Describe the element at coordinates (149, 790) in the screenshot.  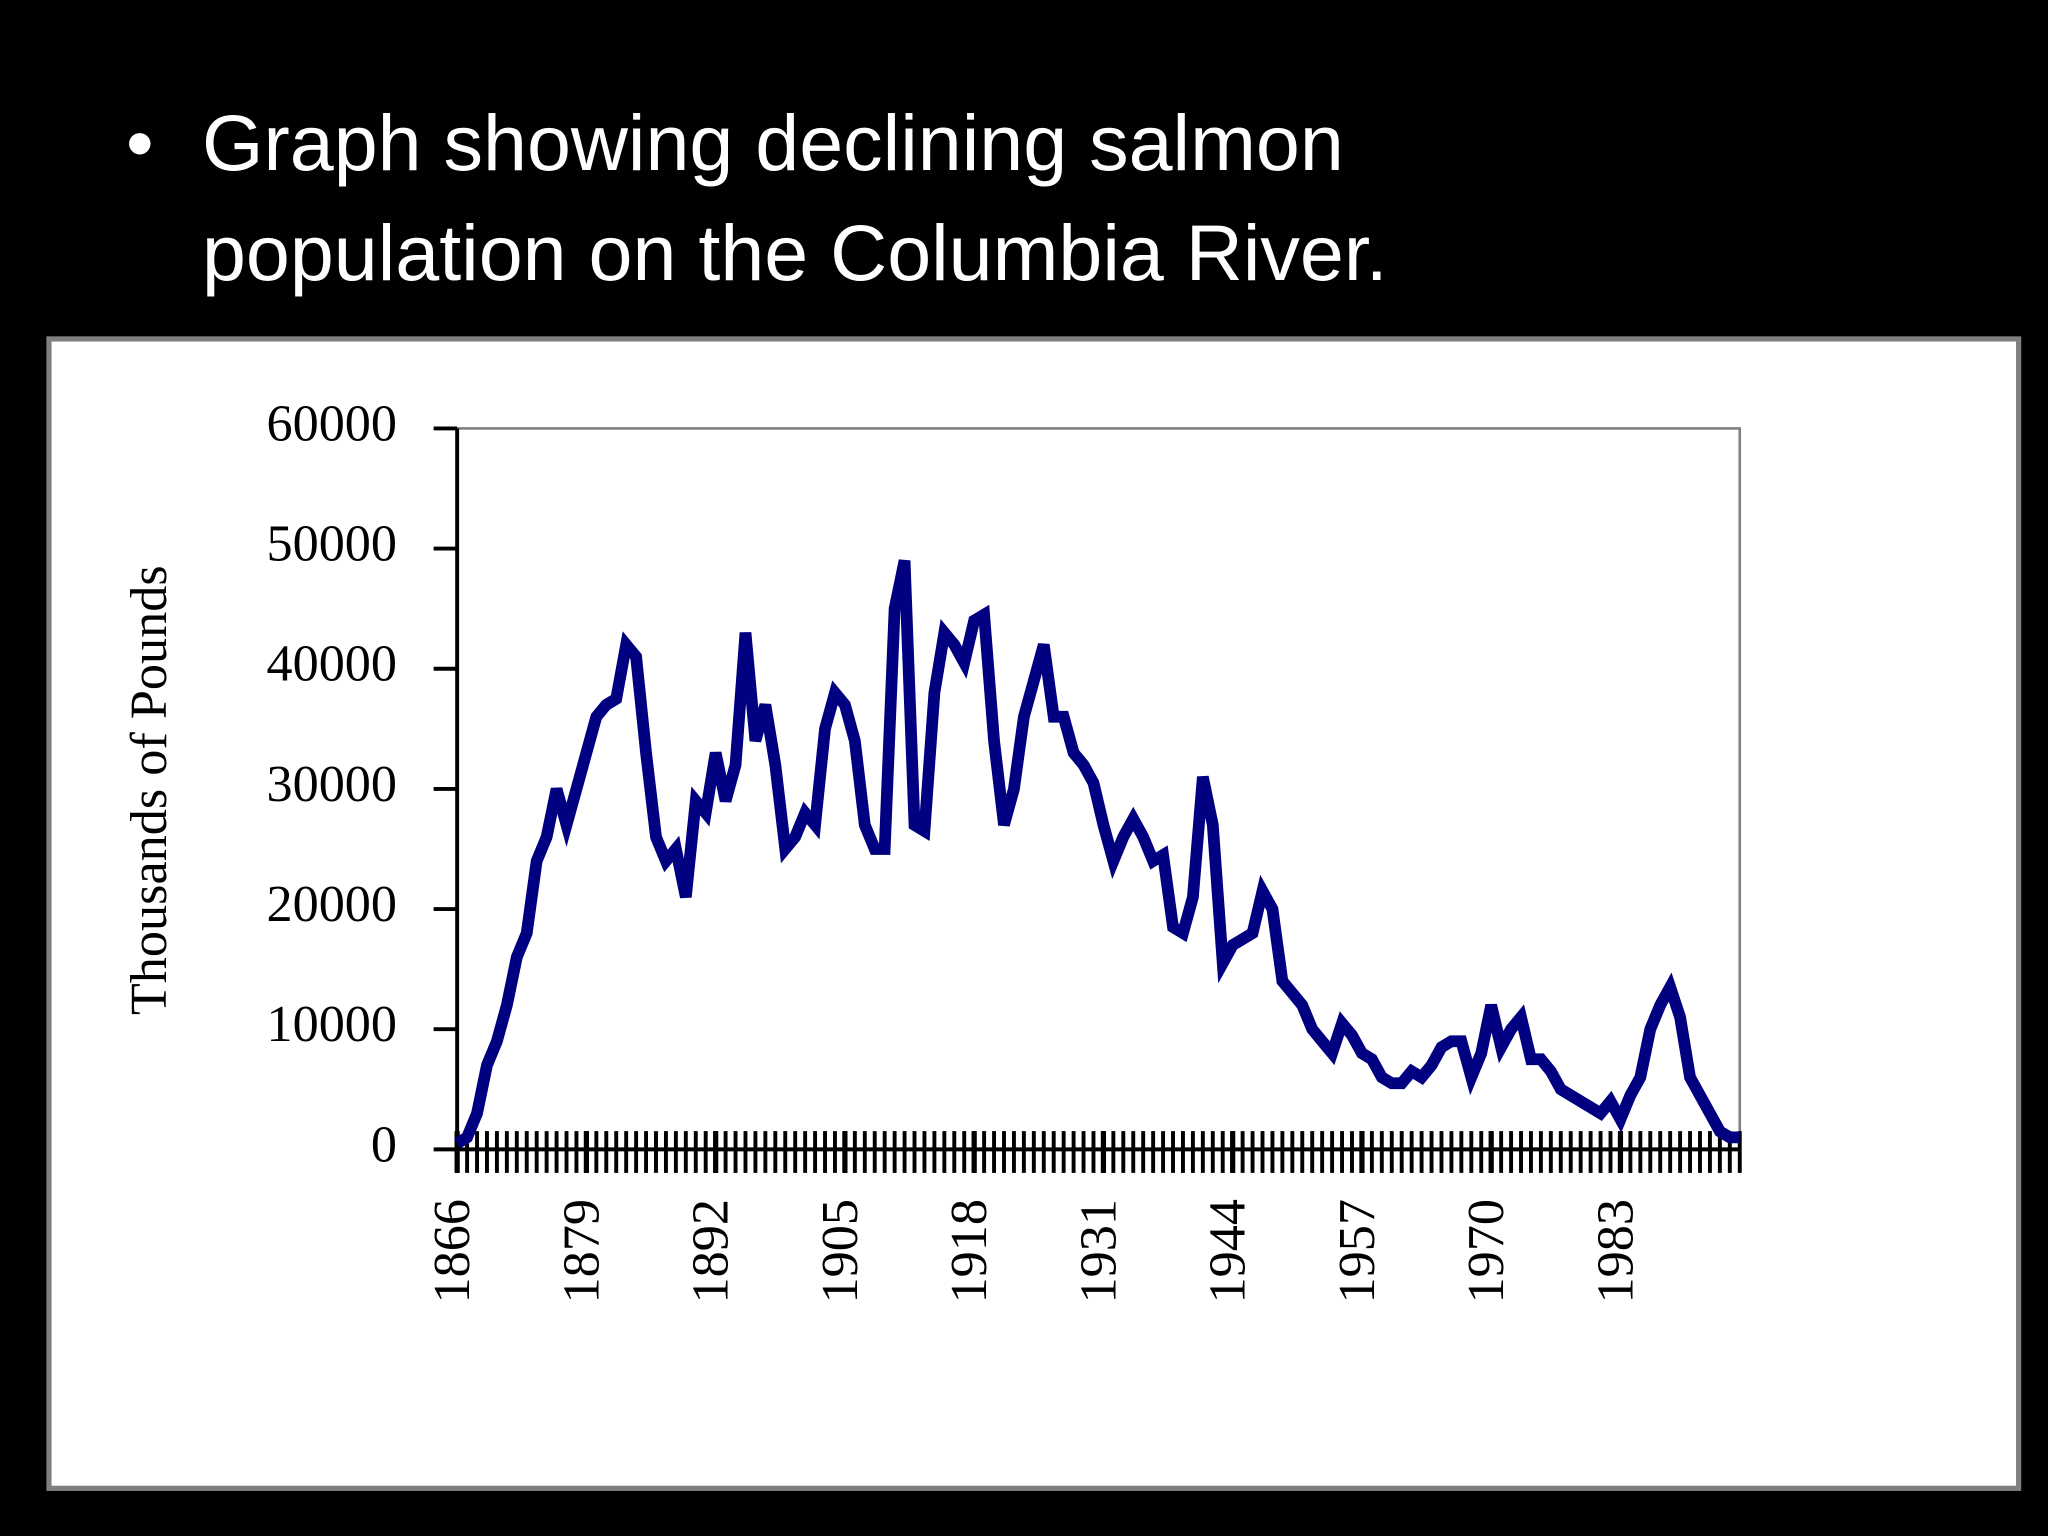
I see `y-axis-label: Thousands of Pounds` at that location.